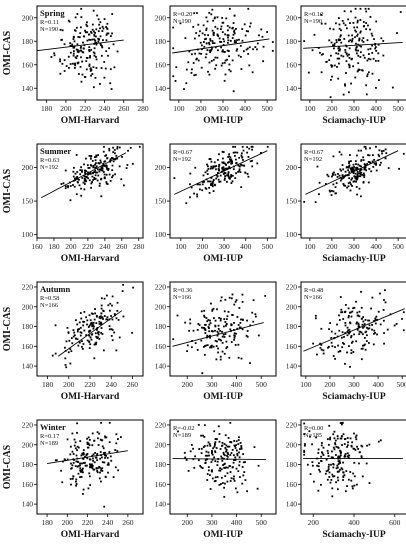 The height and width of the screenshot is (550, 406). Describe the element at coordinates (354, 330) in the screenshot. I see `regression-line` at that location.